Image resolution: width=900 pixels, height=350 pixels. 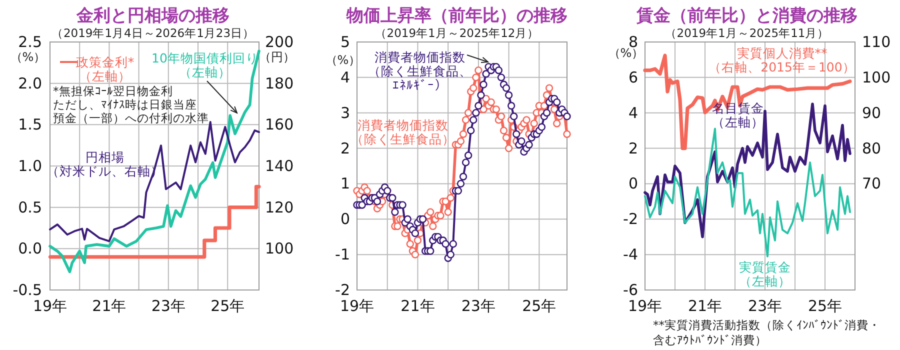 What do you see at coordinates (279, 166) in the screenshot?
I see `y2-tick-label: 140` at bounding box center [279, 166].